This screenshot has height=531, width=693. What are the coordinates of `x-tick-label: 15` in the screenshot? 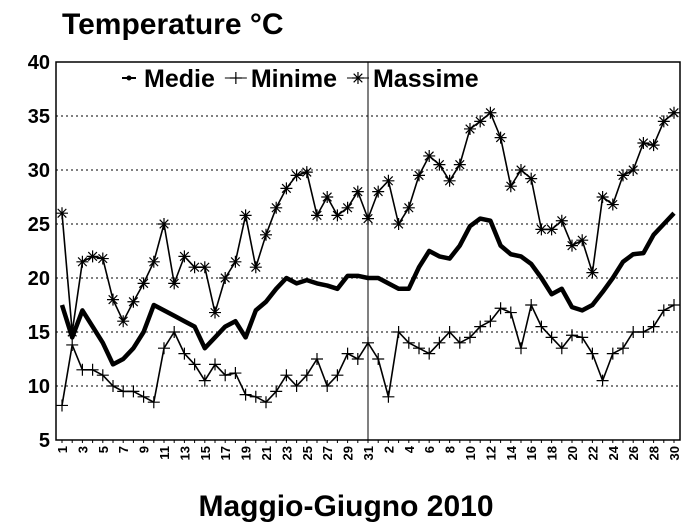 It's located at (205, 453).